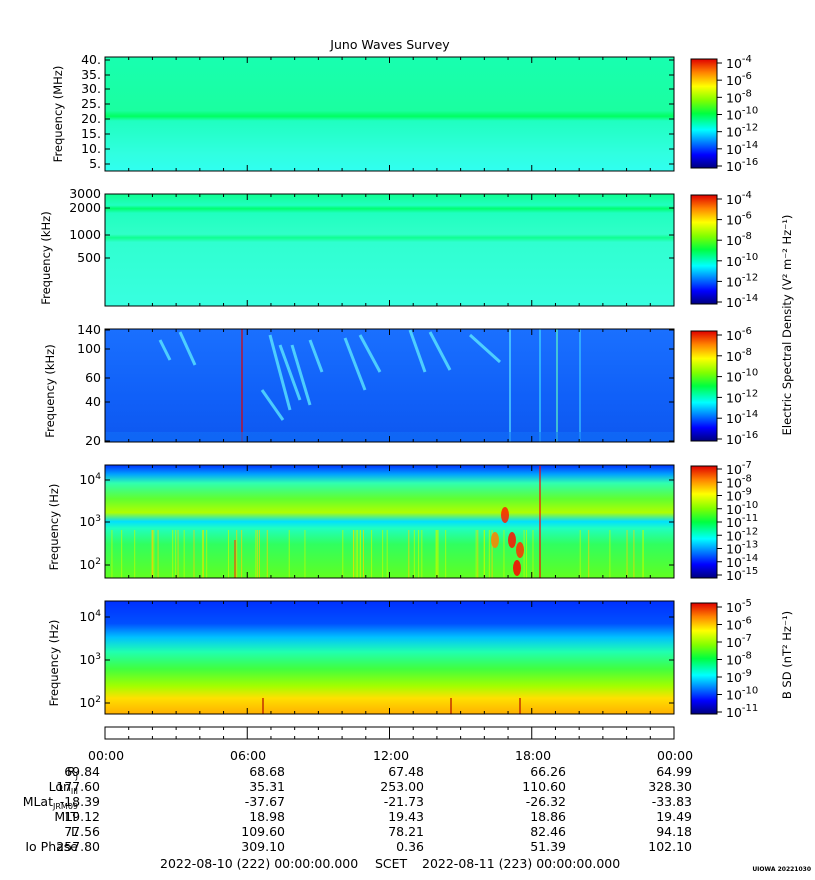 The width and height of the screenshot is (815, 880). What do you see at coordinates (739, 495) in the screenshot?
I see `colorbar-tick-label: 10⁻⁹` at bounding box center [739, 495].